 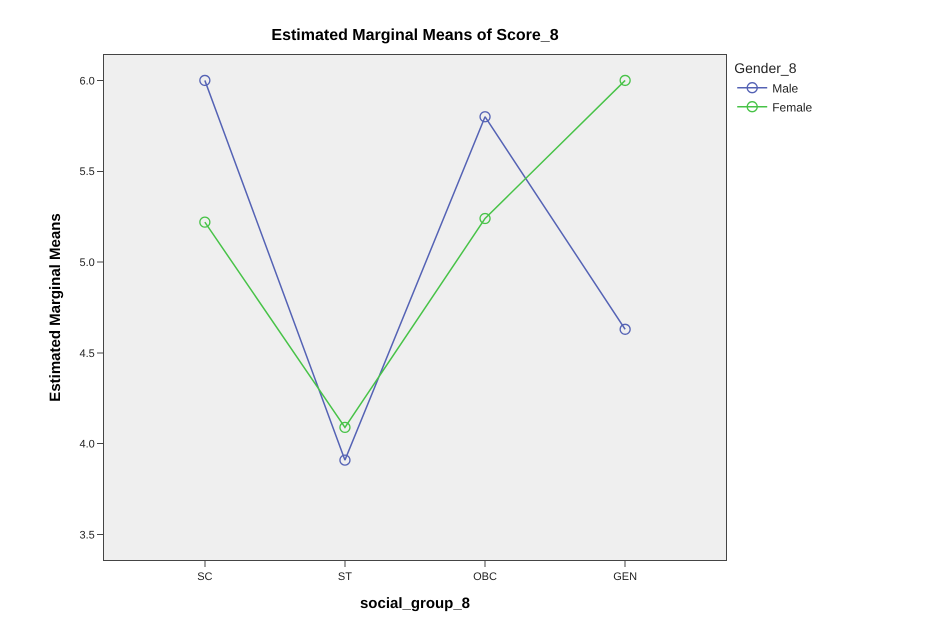 I want to click on x-tick-label: OBC, so click(x=485, y=577).